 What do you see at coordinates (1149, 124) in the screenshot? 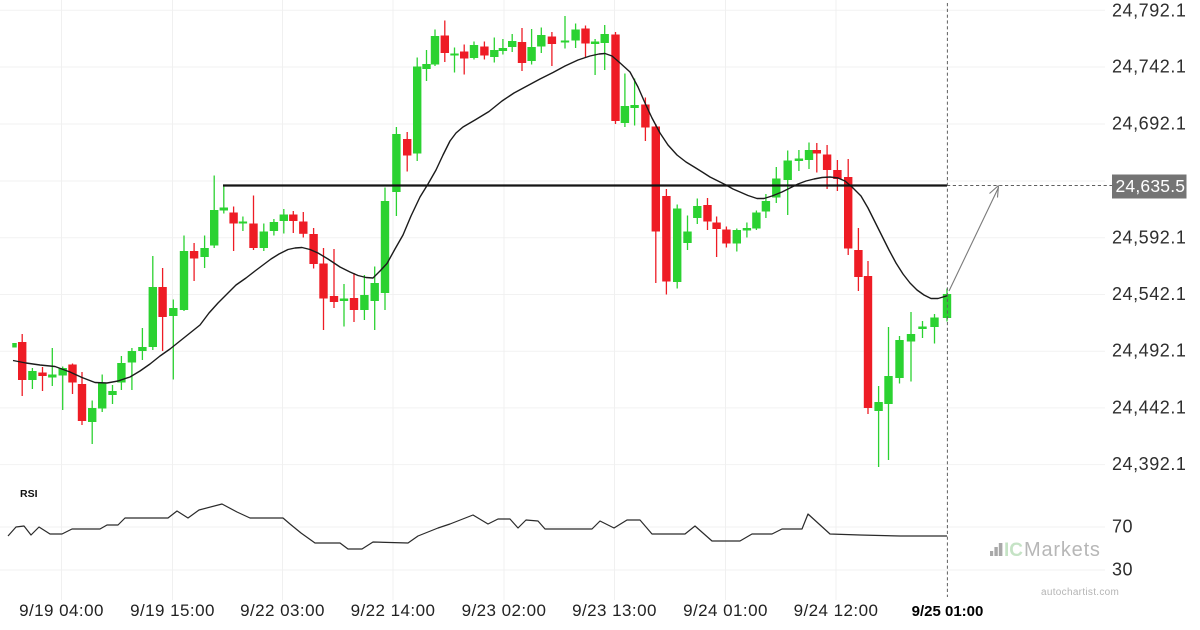
I see `svg-text: 24,692.1` at bounding box center [1149, 124].